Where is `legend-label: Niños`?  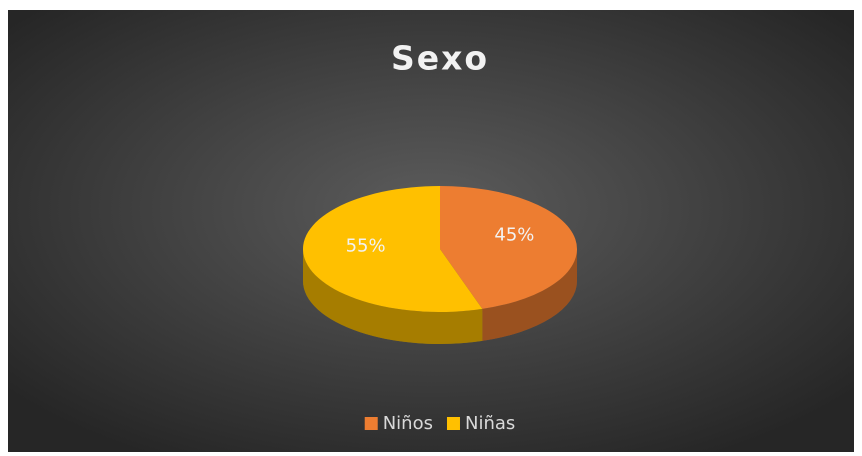
legend-label: Niños is located at coordinates (408, 423).